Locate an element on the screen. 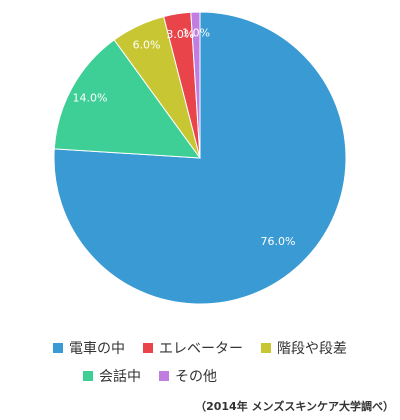 The width and height of the screenshot is (400, 420). legend-label: その他 is located at coordinates (196, 377).